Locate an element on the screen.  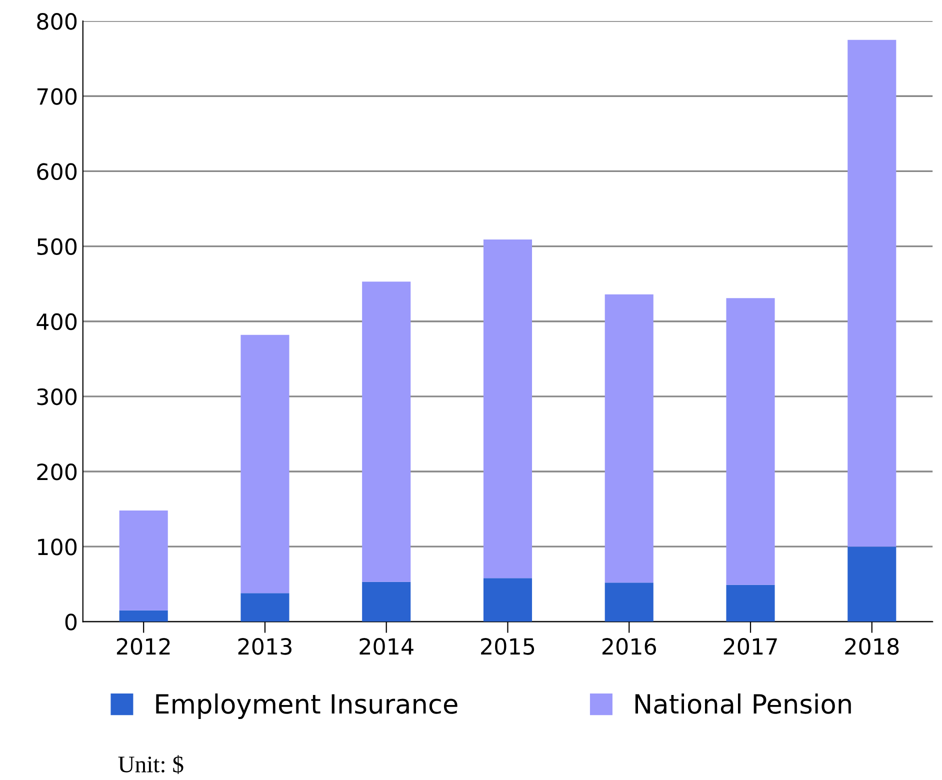
y-tick-label: 800 is located at coordinates (57, 21).